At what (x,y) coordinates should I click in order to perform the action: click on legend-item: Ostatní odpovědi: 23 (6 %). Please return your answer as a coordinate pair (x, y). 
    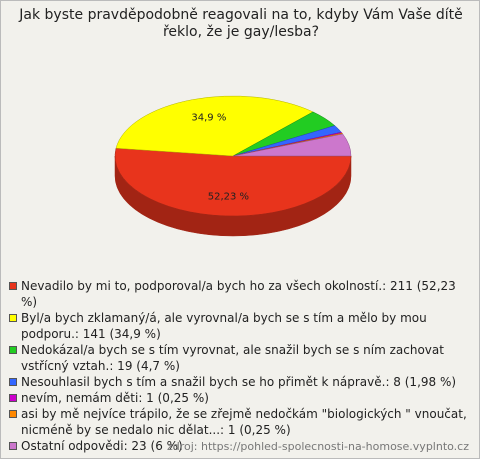
    Looking at the image, I should click on (240, 446).